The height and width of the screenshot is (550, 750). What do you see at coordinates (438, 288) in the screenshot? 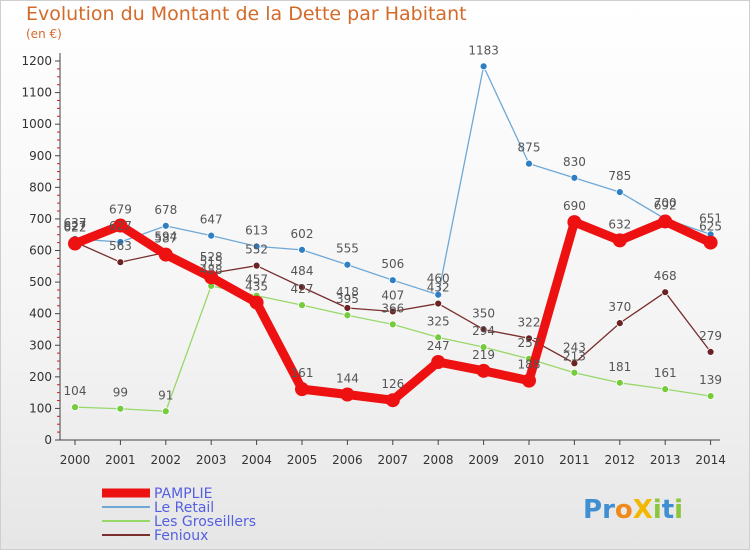
I see `data-label: 432` at bounding box center [438, 288].